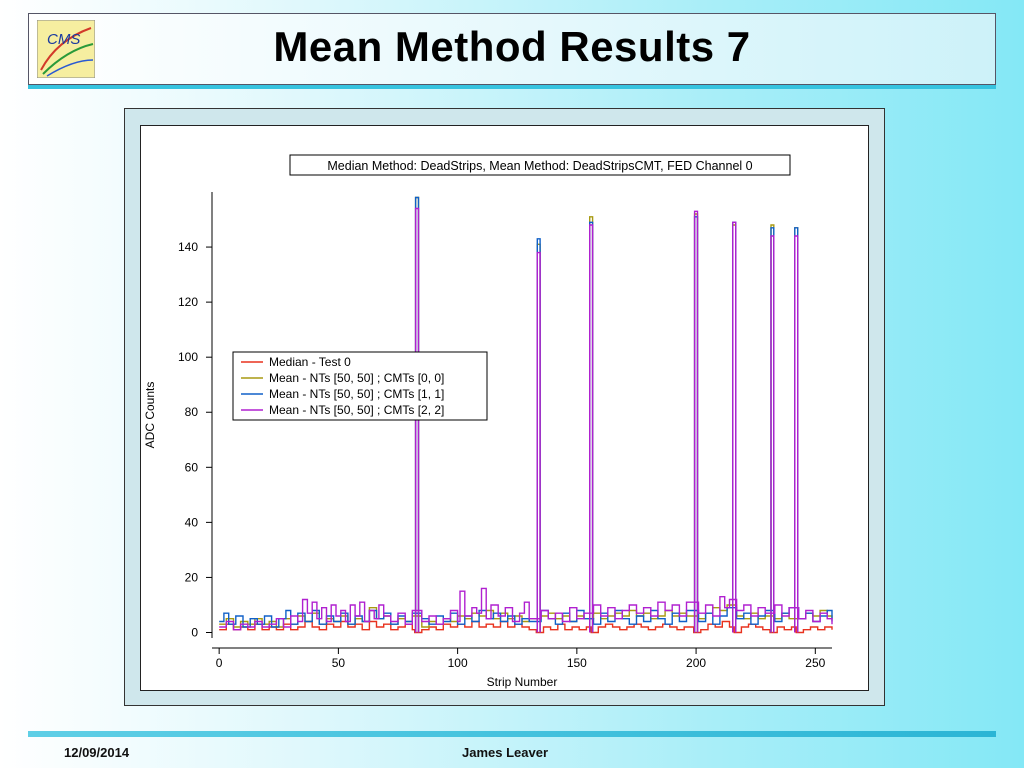  I want to click on chart-title-box, so click(540, 165).